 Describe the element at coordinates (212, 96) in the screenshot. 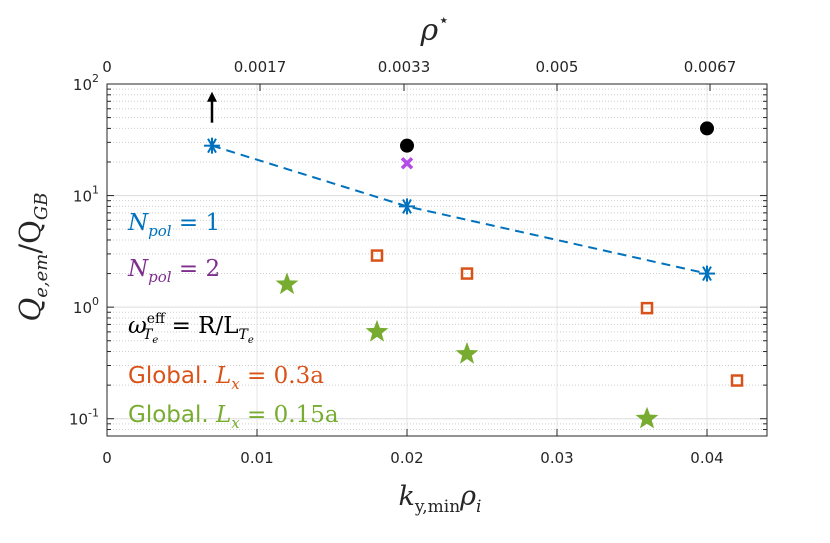

I see `arrow-head` at that location.